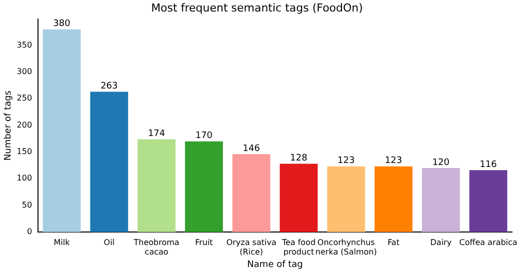 This screenshot has height=272, width=520. I want to click on y-tick-label: 250, so click(24, 98).